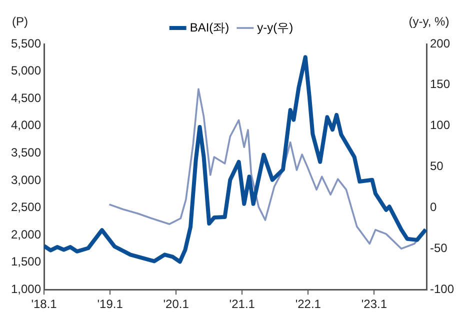  Describe the element at coordinates (440, 43) in the screenshot. I see `y2-tick-label: 200` at that location.